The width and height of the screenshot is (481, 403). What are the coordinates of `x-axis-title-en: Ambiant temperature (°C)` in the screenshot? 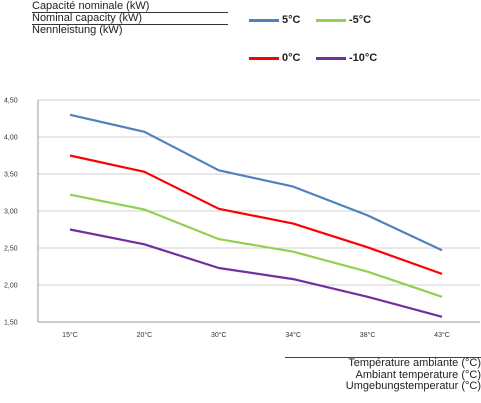 It's located at (418, 374).